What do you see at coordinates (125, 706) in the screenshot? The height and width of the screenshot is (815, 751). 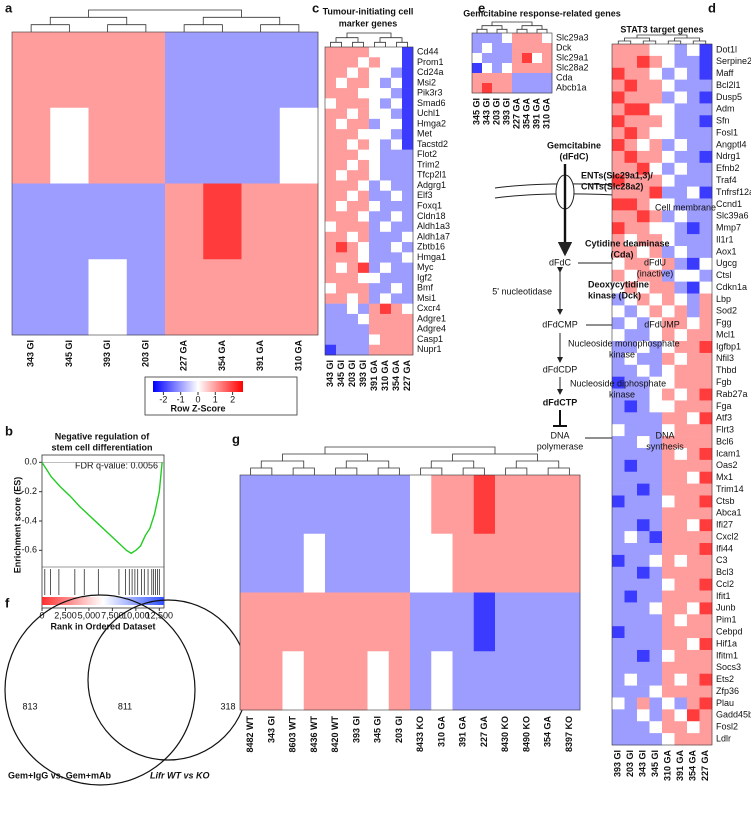 I see `venn-count: 811` at bounding box center [125, 706].